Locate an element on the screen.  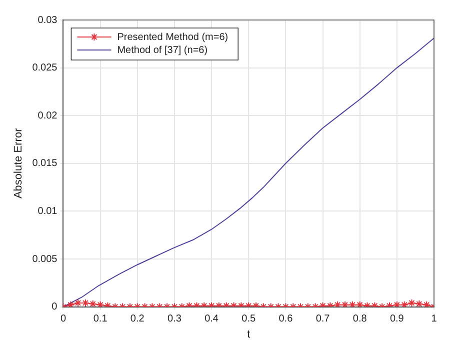
x-tick-label: 0.4 is located at coordinates (211, 319).